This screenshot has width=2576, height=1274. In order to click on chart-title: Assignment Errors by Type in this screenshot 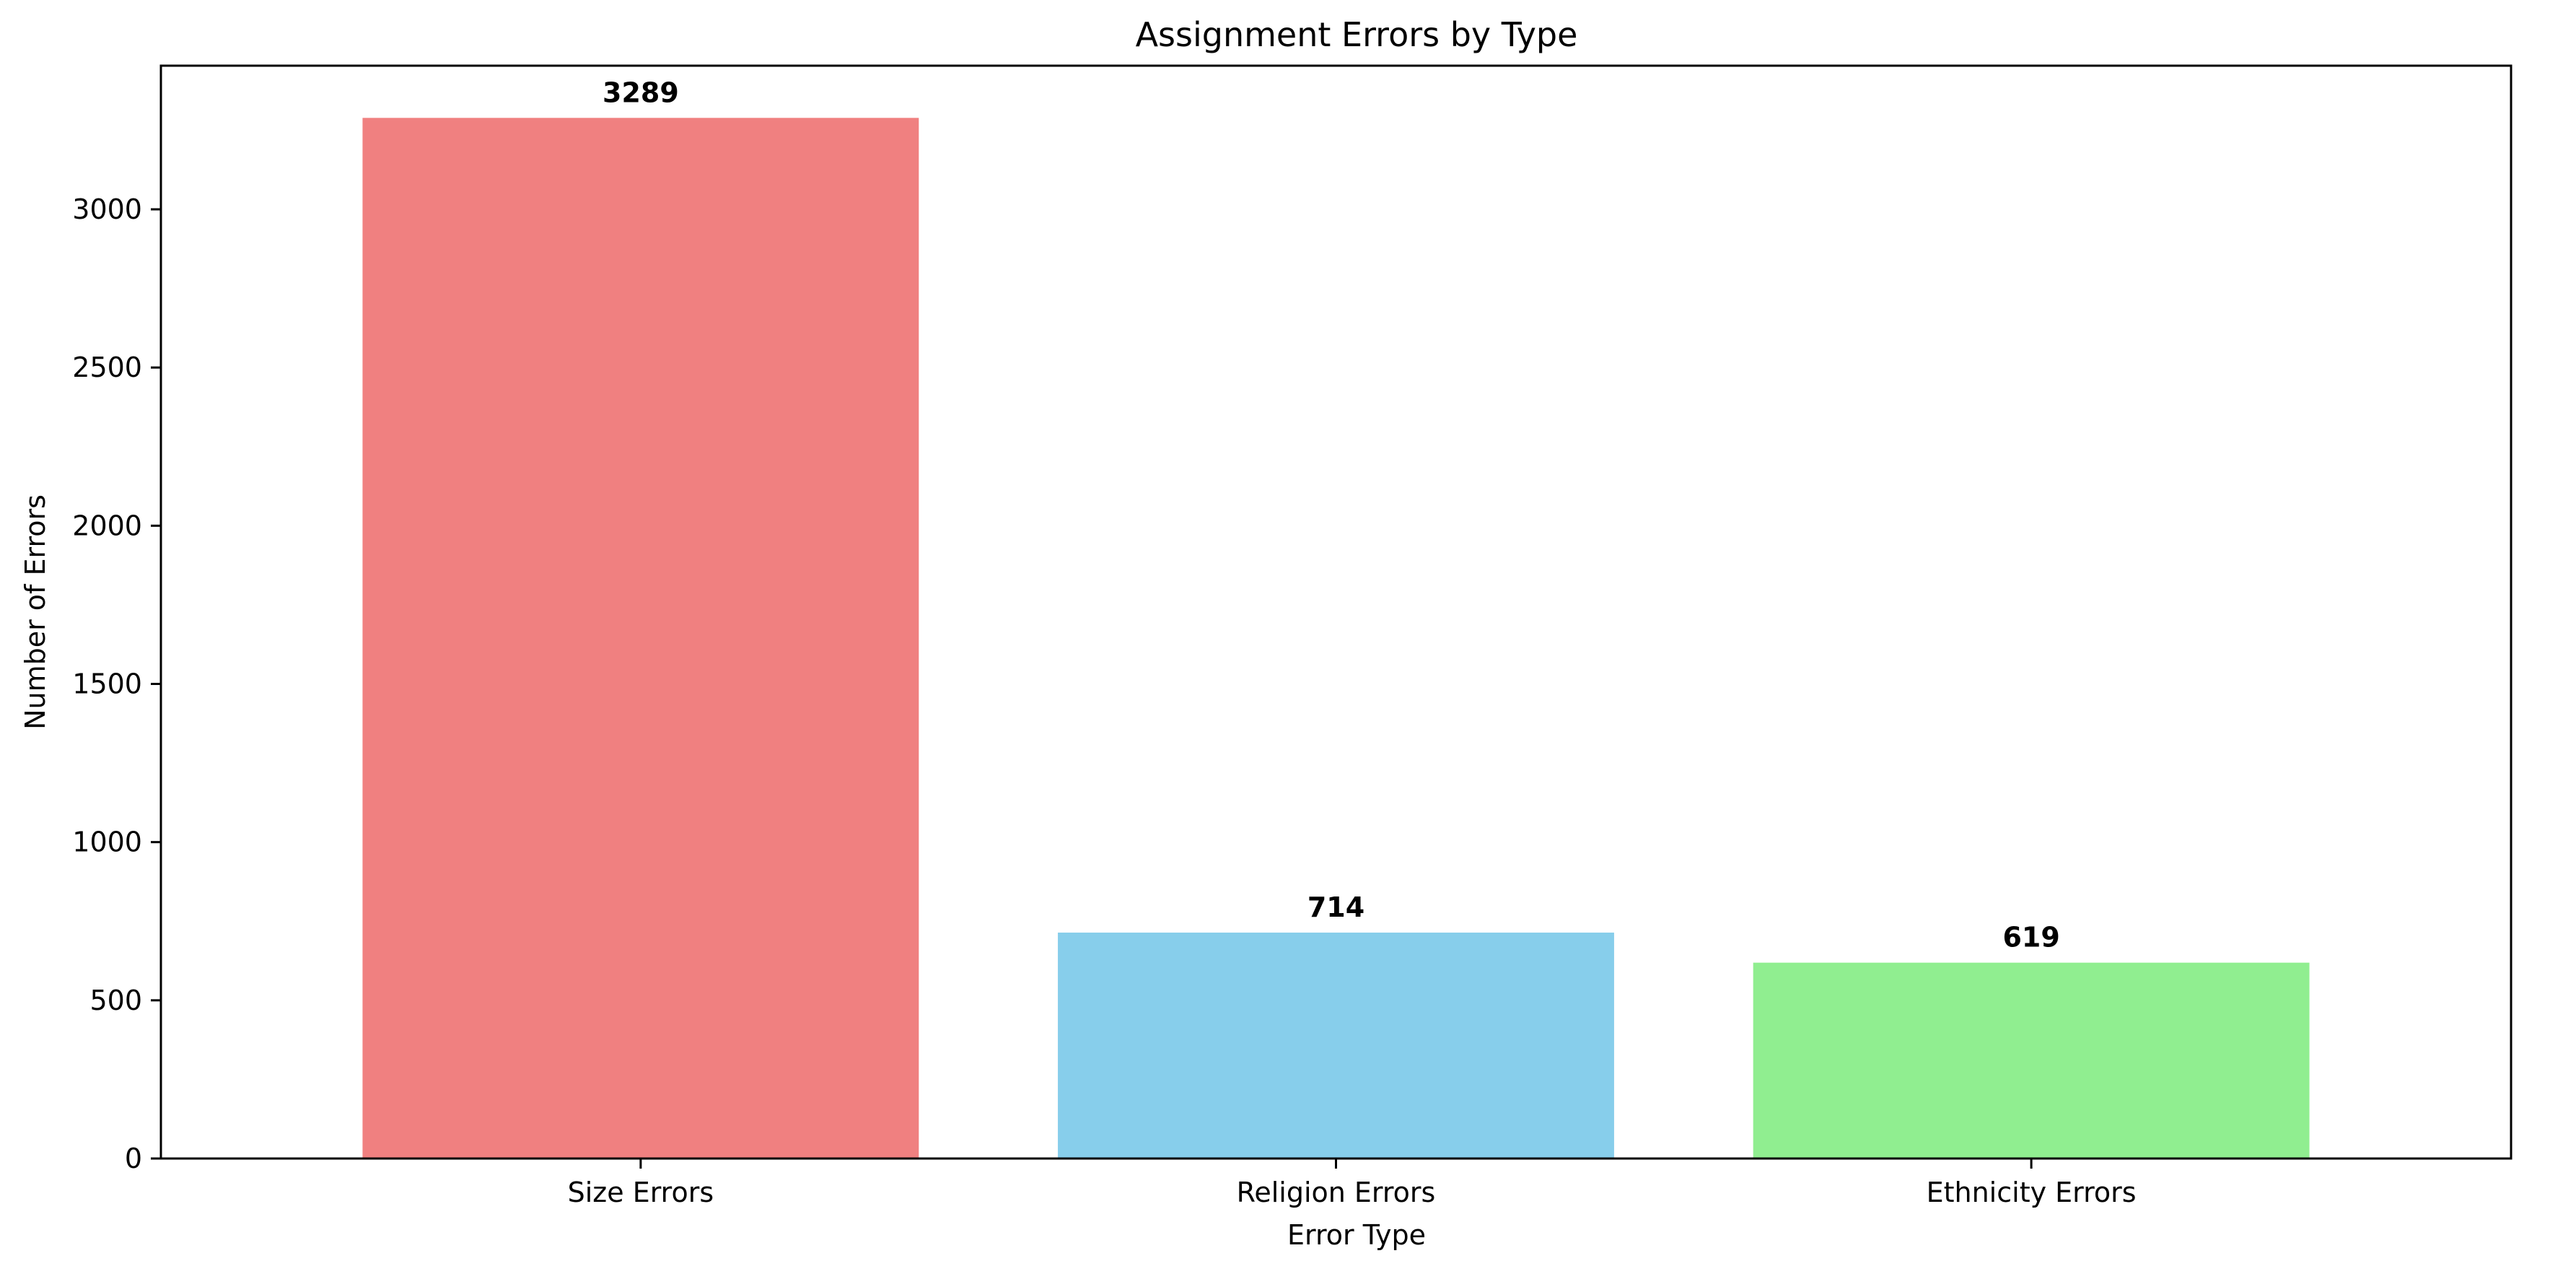, I will do `click(1357, 34)`.